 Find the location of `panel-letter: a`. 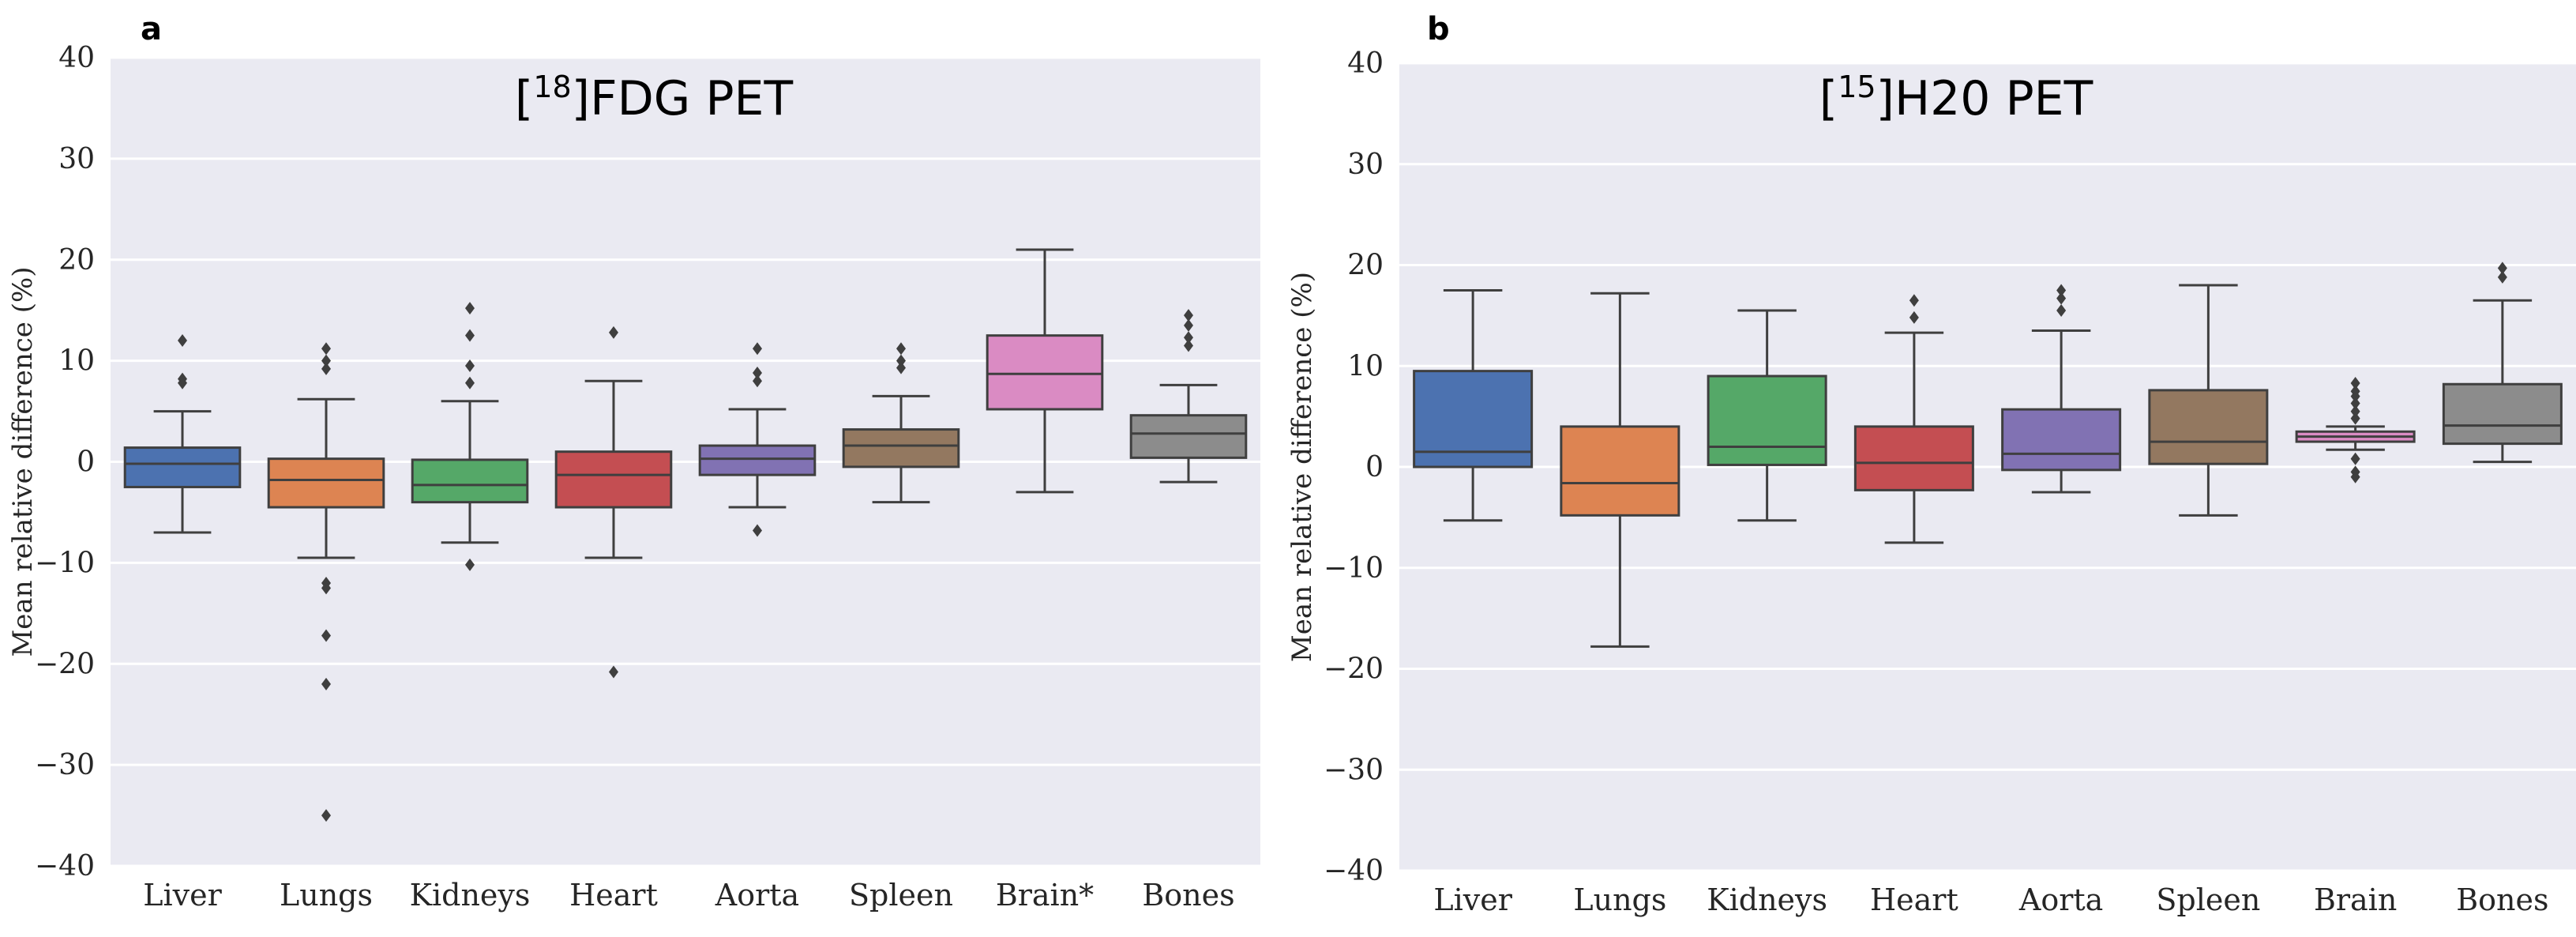

panel-letter: a is located at coordinates (151, 29).